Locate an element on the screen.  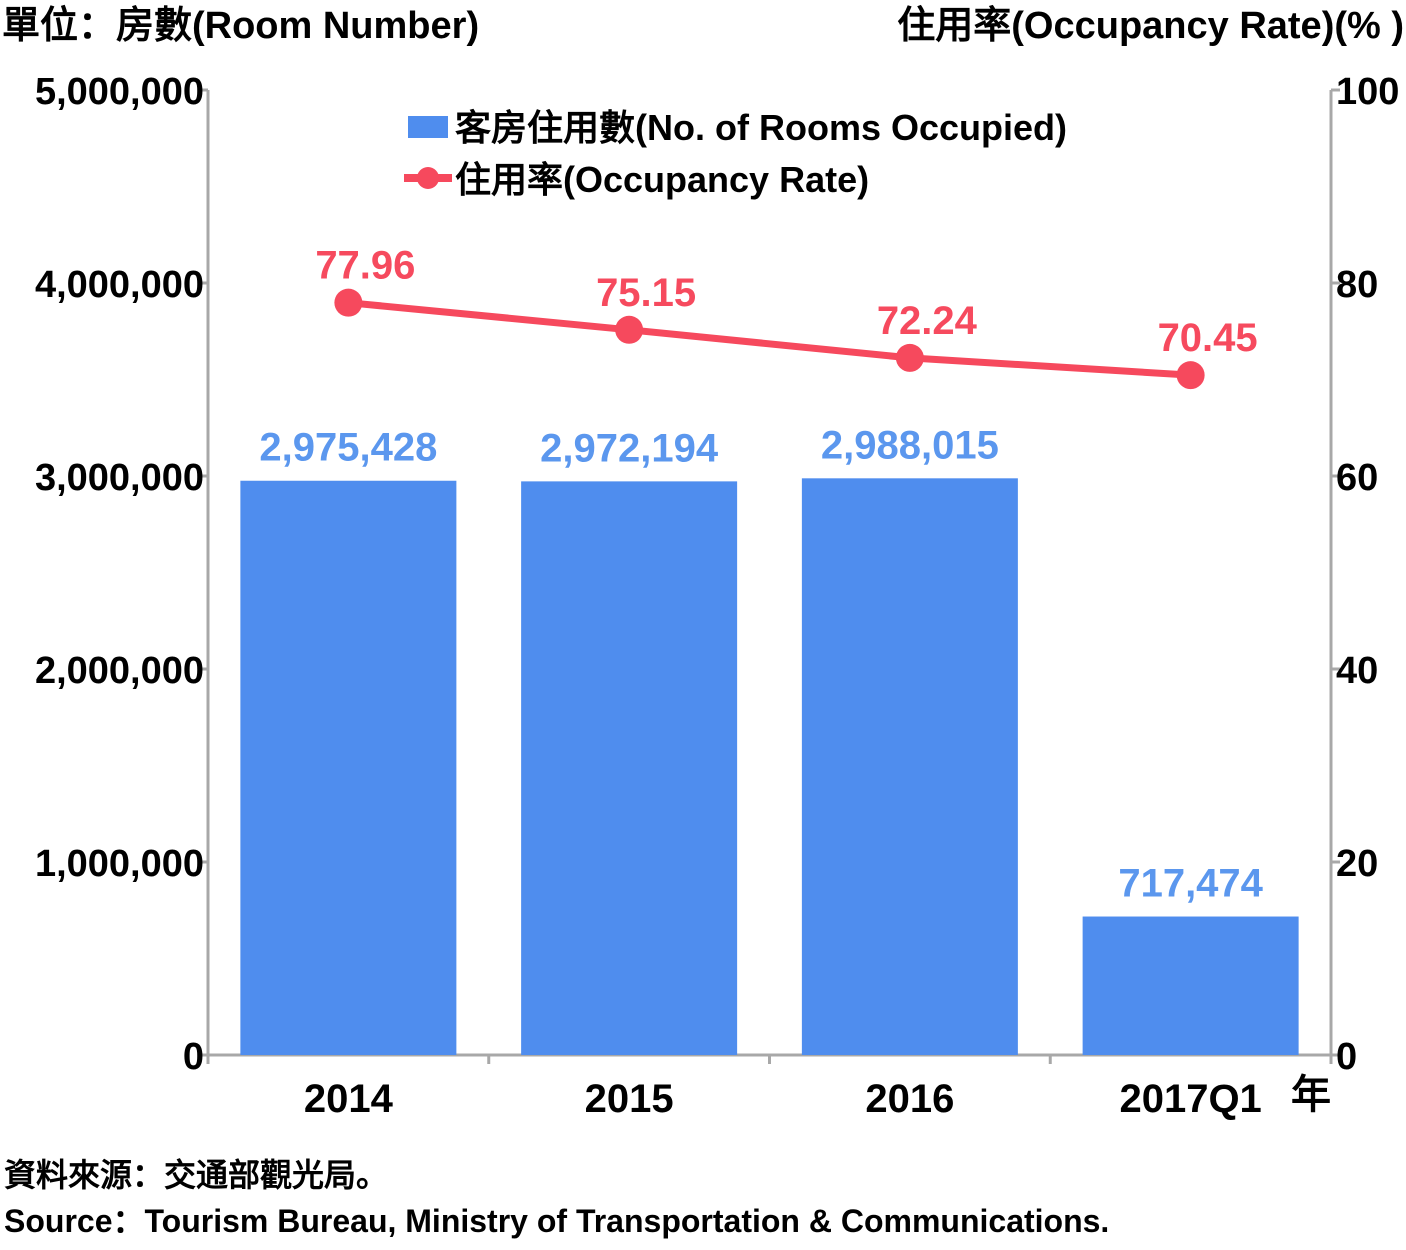
right-tick-label: 0 is located at coordinates (1346, 1057).